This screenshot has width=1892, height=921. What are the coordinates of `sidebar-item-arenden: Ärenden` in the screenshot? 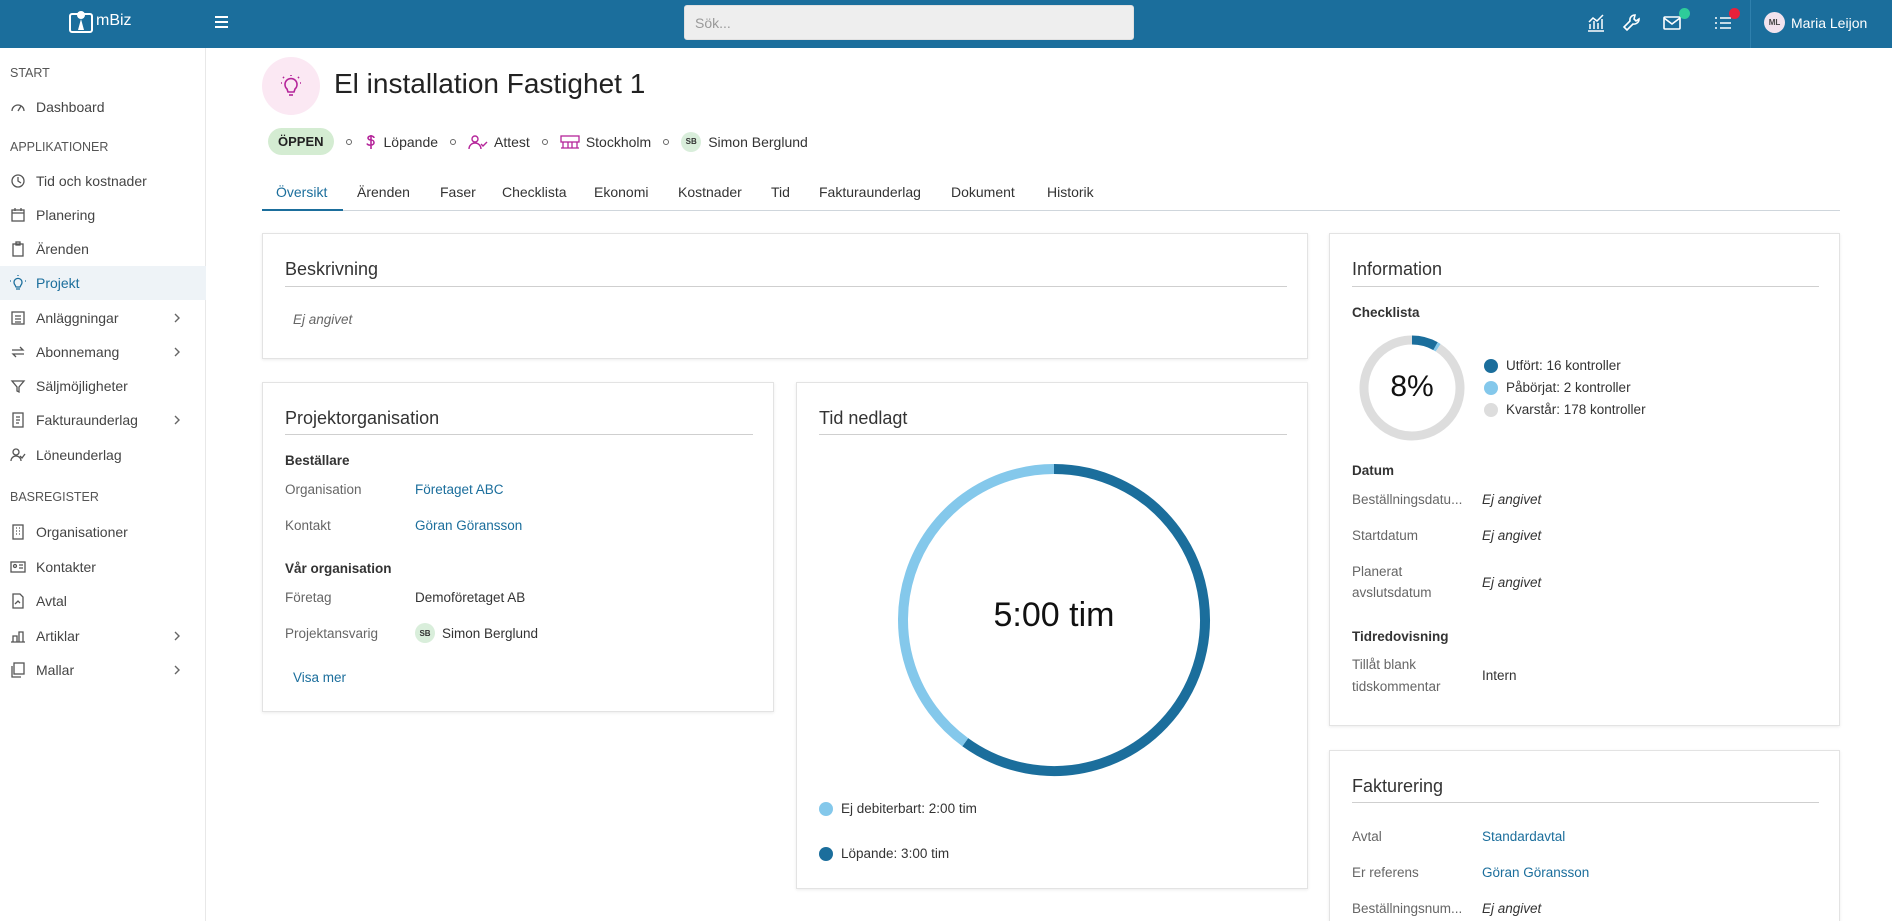 It's located at (103, 249).